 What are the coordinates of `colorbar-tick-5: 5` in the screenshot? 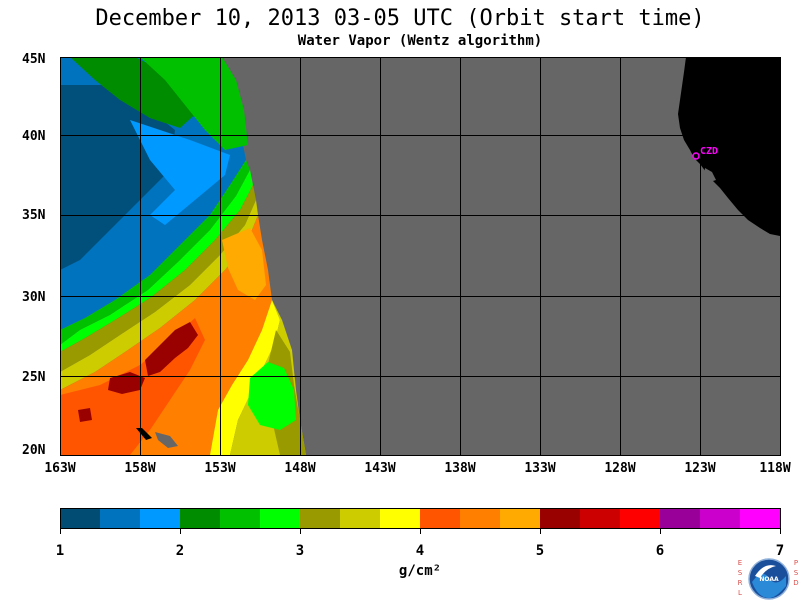 It's located at (540, 551).